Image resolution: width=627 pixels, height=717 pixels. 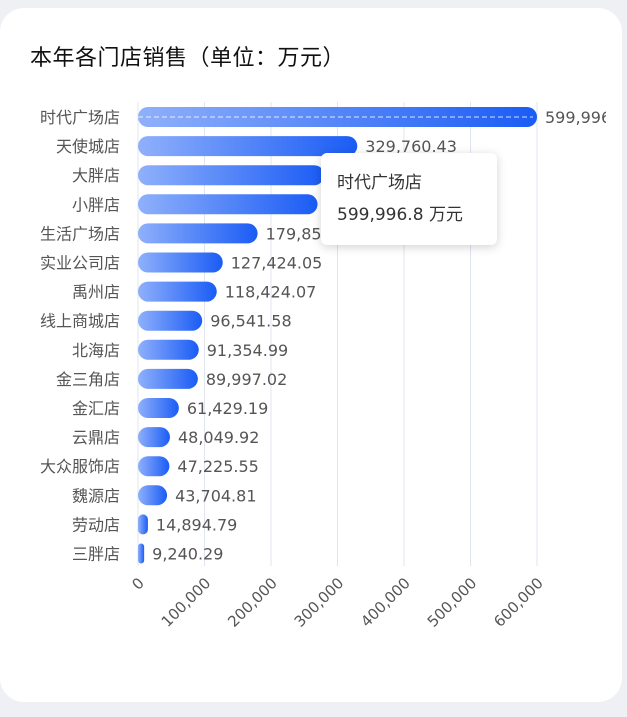 What do you see at coordinates (218, 437) in the screenshot?
I see `data-label: 48,049.92` at bounding box center [218, 437].